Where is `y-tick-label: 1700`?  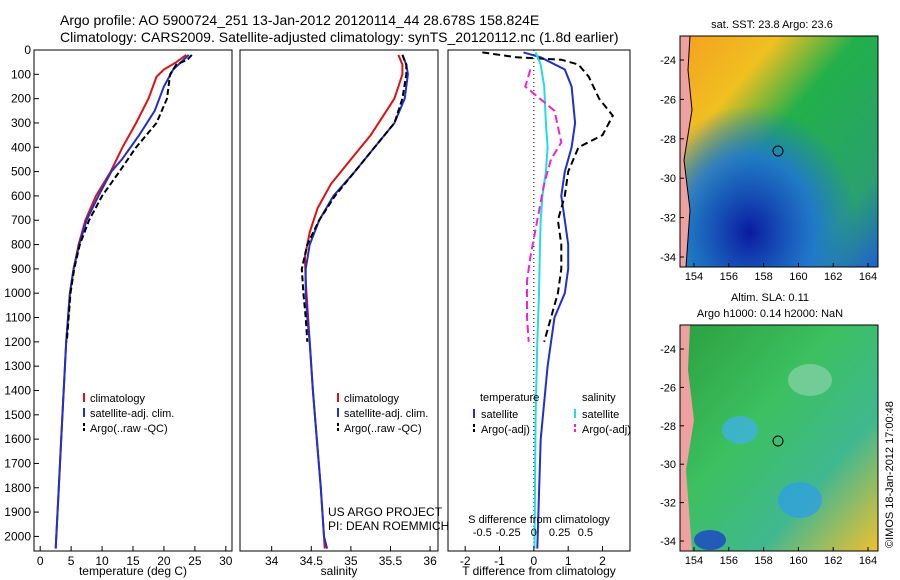
y-tick-label: 1700 is located at coordinates (17, 463).